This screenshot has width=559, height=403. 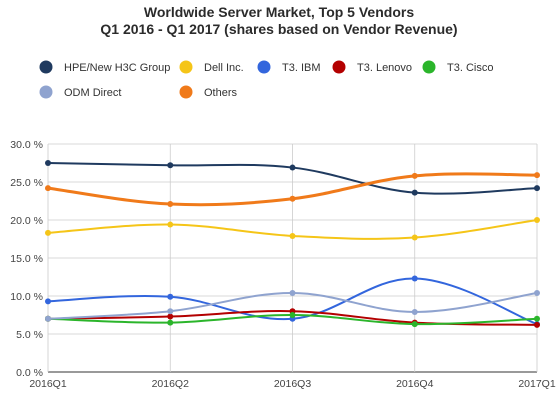 I want to click on legend-label: HPE/New H3C Group, so click(x=117, y=68).